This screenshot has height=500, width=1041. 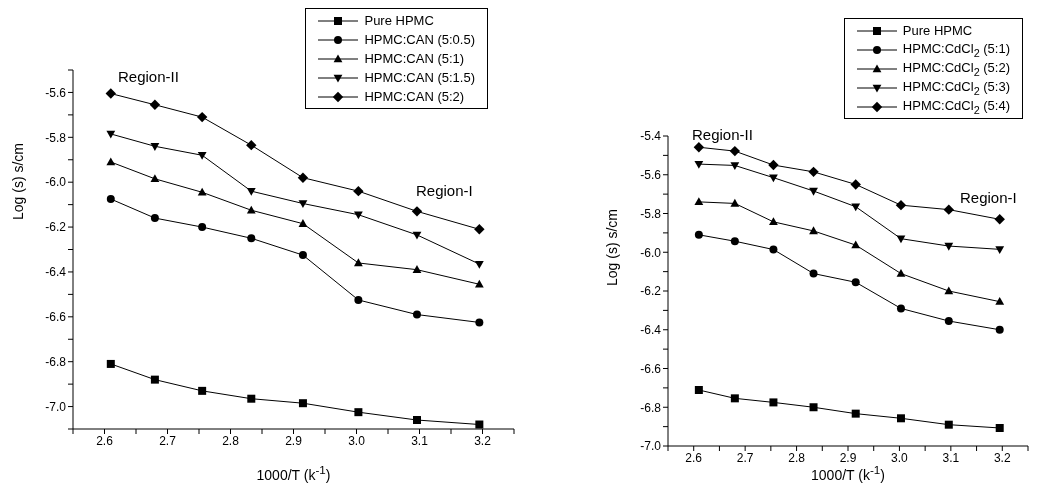 I want to click on y-tick-label: -7.0, so click(x=56, y=406).